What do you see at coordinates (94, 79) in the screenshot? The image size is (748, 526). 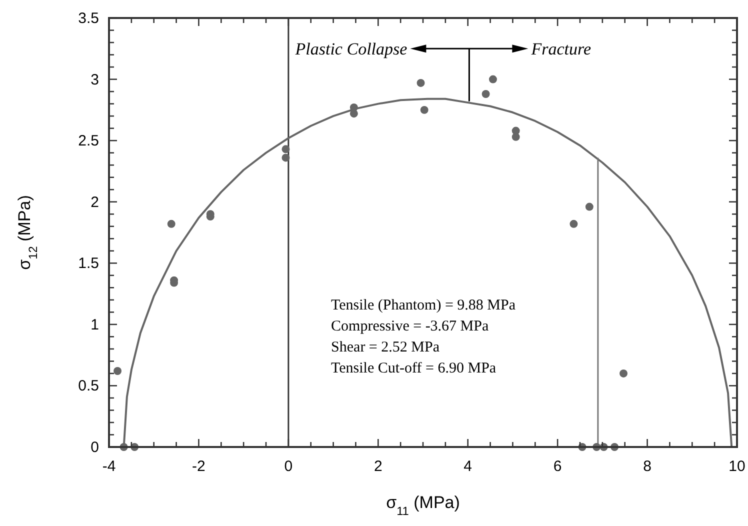 I see `y-tick-label: 3` at bounding box center [94, 79].